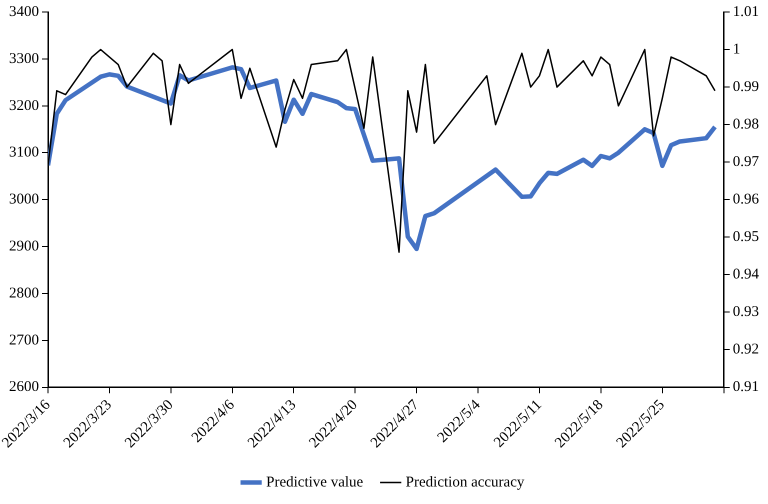 The height and width of the screenshot is (504, 768). I want to click on y2-tick-label: 1.01, so click(745, 12).